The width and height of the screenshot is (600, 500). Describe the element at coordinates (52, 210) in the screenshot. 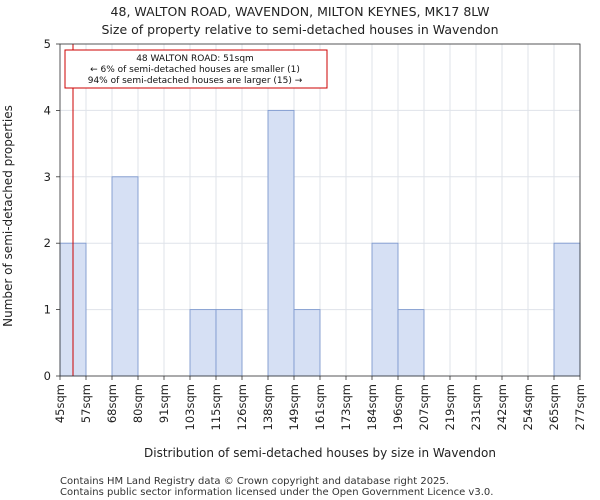

I see `y-axis-ticks: 0 1 2 3 4 5` at that location.